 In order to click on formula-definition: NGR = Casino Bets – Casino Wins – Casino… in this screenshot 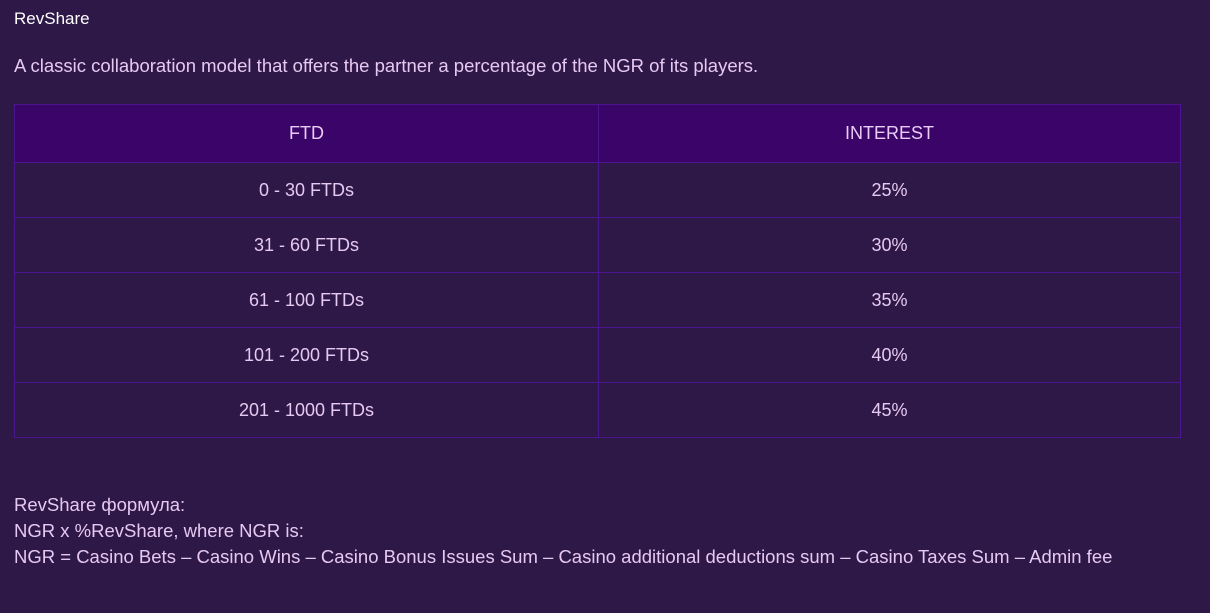, I will do `click(563, 556)`.